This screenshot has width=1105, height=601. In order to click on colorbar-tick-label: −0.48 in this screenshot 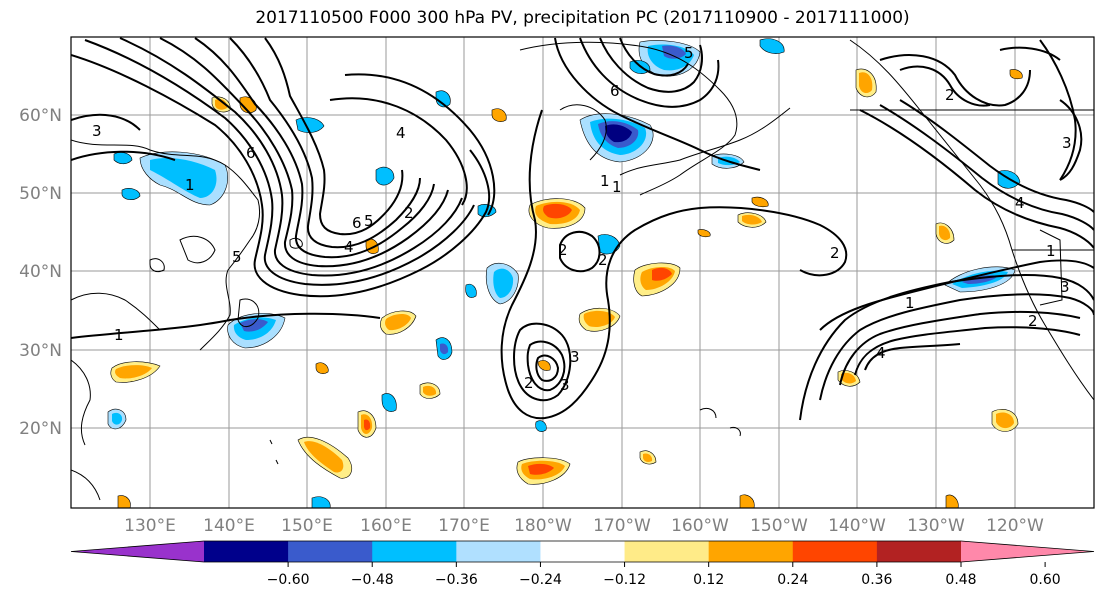, I will do `click(372, 580)`.